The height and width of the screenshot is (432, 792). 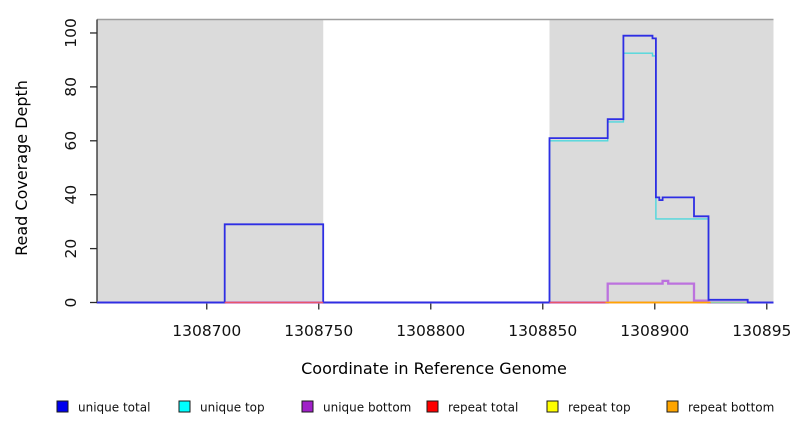 I want to click on x-axis-title: Coordinate in Reference Genome, so click(x=434, y=368).